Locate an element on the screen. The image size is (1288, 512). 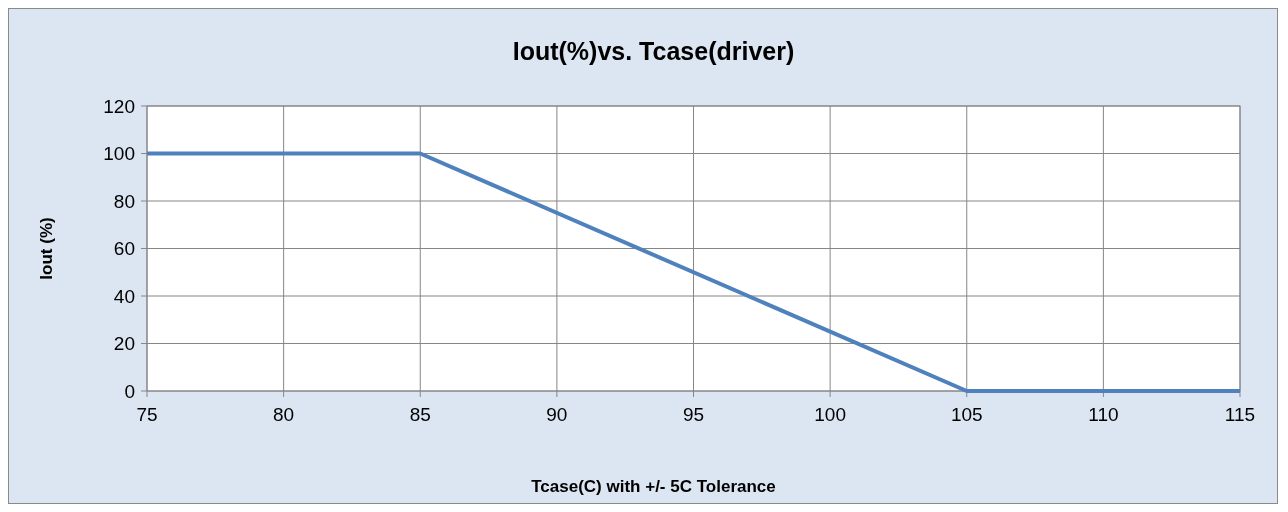
y-tick-label: 0 is located at coordinates (129, 391).